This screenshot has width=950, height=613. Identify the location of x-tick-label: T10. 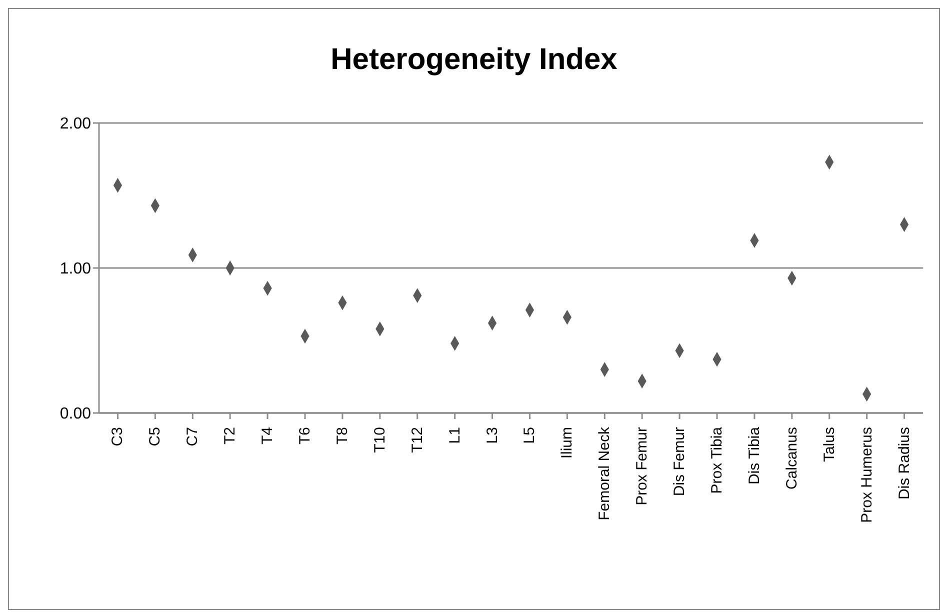
(379, 440).